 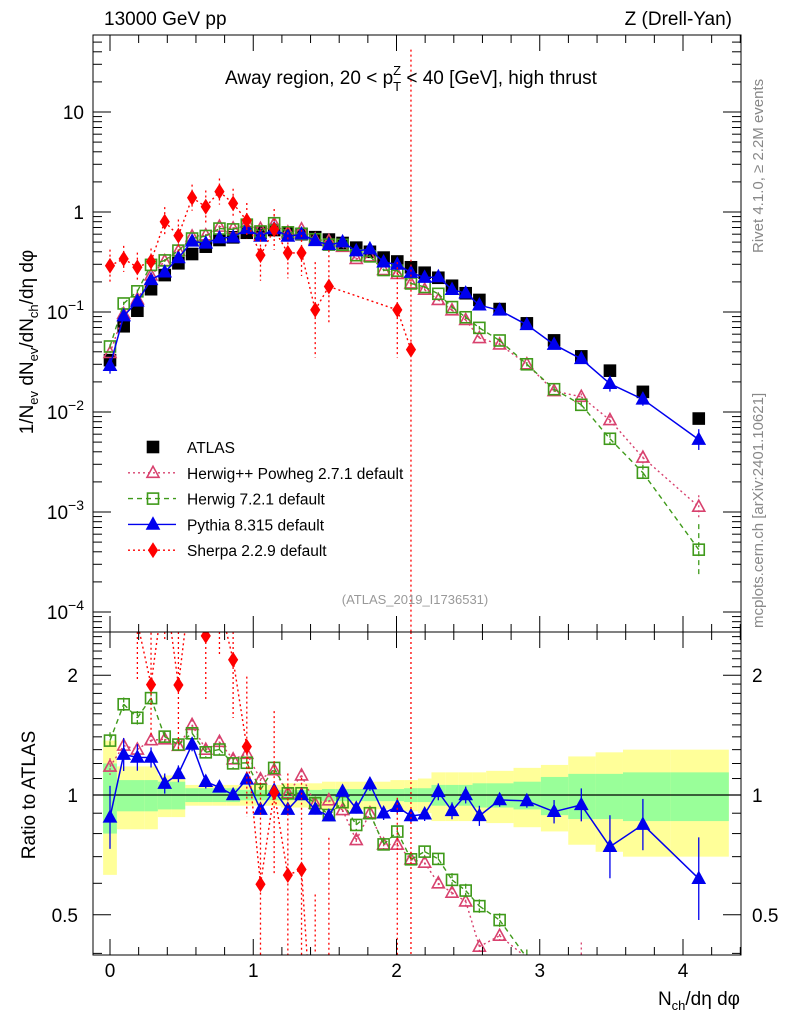 What do you see at coordinates (226, 525) in the screenshot?
I see `legend-entry: Pythia 8.315 default` at bounding box center [226, 525].